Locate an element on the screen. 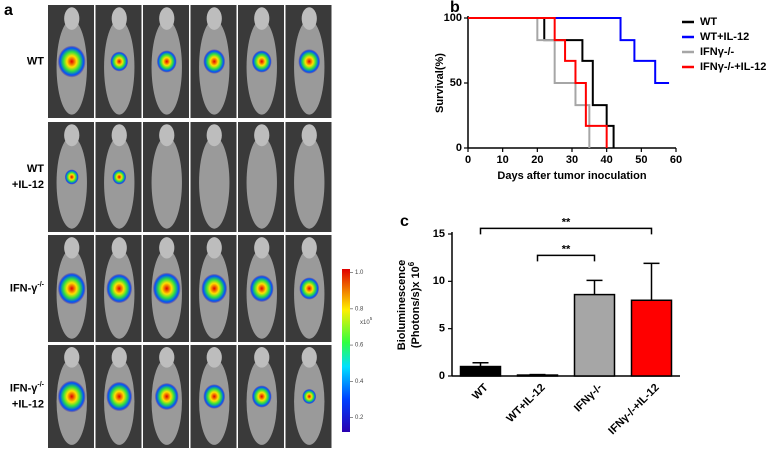  x-tick-label: 10 is located at coordinates (503, 160).